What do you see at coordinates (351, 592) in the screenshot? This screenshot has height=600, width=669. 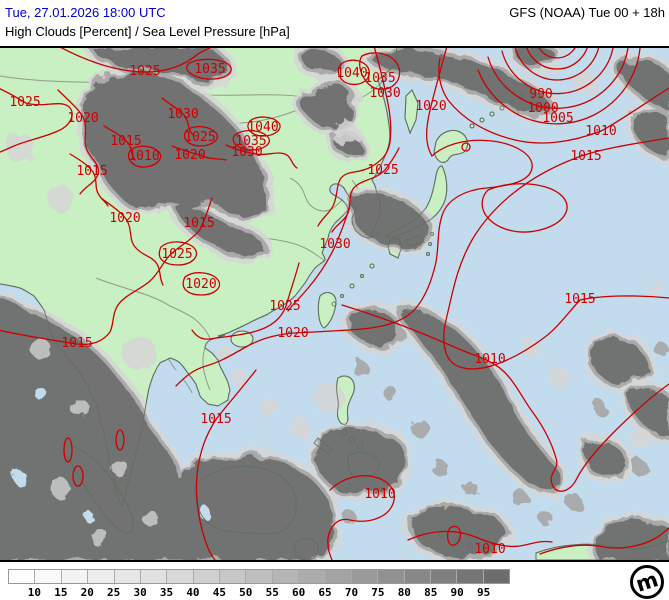 I see `legend-tick: 70` at bounding box center [351, 592].